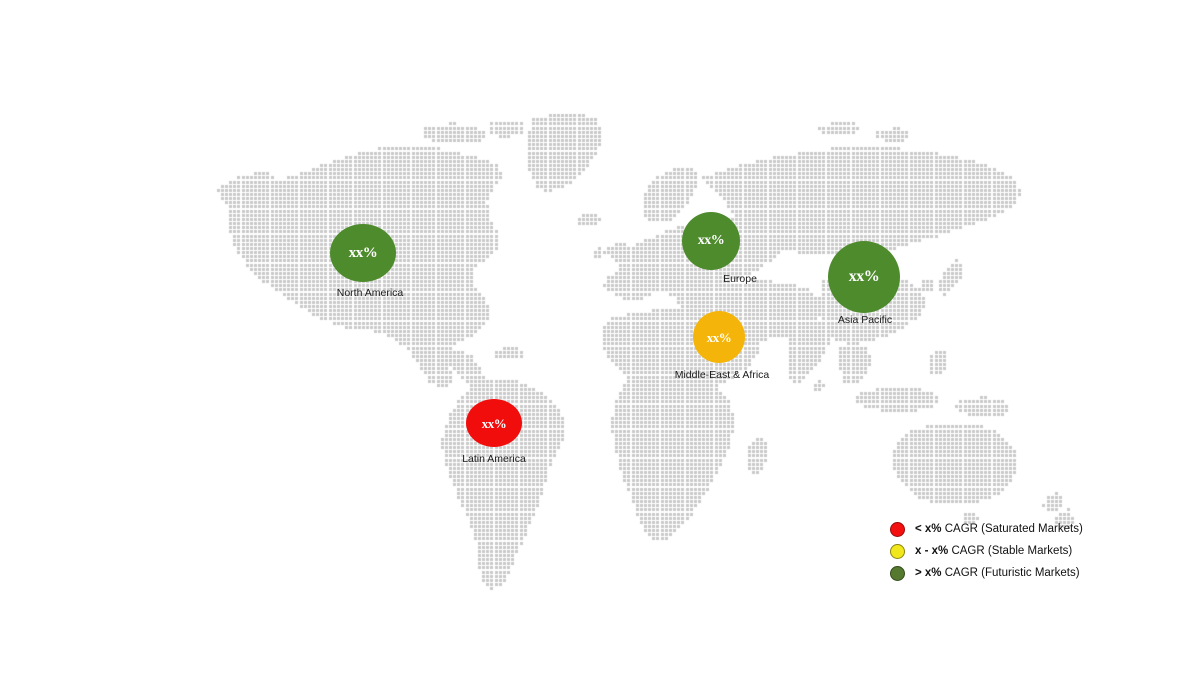  Describe the element at coordinates (722, 374) in the screenshot. I see `region-label-middle-east-africa: Middle-East & Africa` at that location.